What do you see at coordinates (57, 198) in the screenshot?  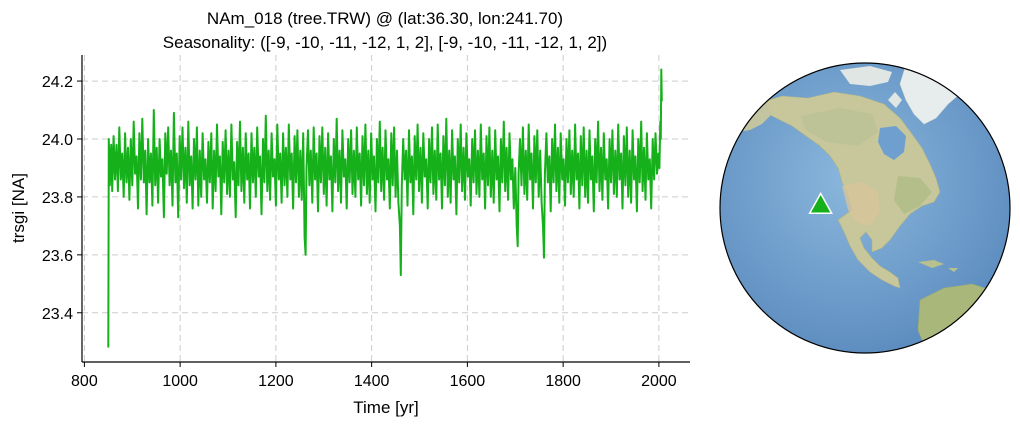 I see `y-tick-label: 23.8` at bounding box center [57, 198].